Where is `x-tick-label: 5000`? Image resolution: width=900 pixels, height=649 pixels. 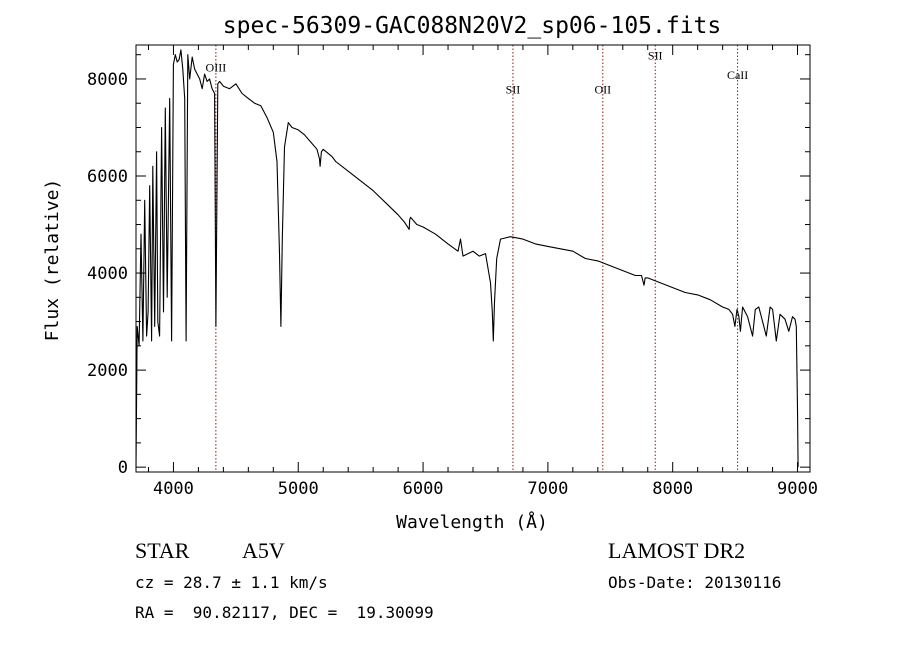 x-tick-label: 5000 is located at coordinates (298, 489).